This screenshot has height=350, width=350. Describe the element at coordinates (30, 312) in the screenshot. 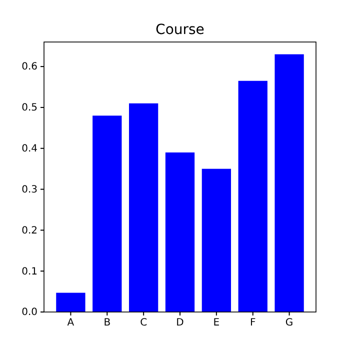

I see `y-tick-label: 0.0` at that location.